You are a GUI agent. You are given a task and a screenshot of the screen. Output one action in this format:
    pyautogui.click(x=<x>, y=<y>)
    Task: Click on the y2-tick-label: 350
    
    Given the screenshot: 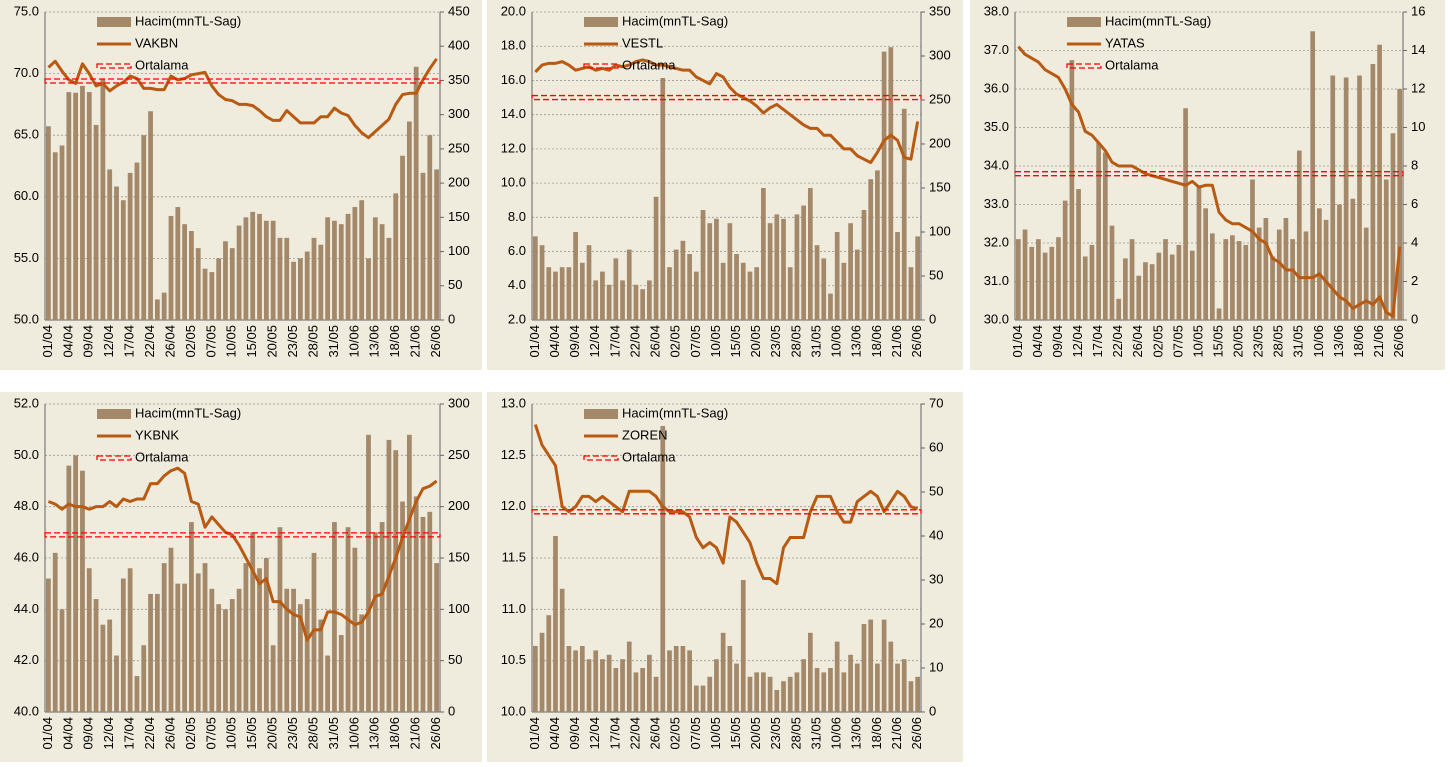 What is the action you would take?
    pyautogui.click(x=459, y=79)
    